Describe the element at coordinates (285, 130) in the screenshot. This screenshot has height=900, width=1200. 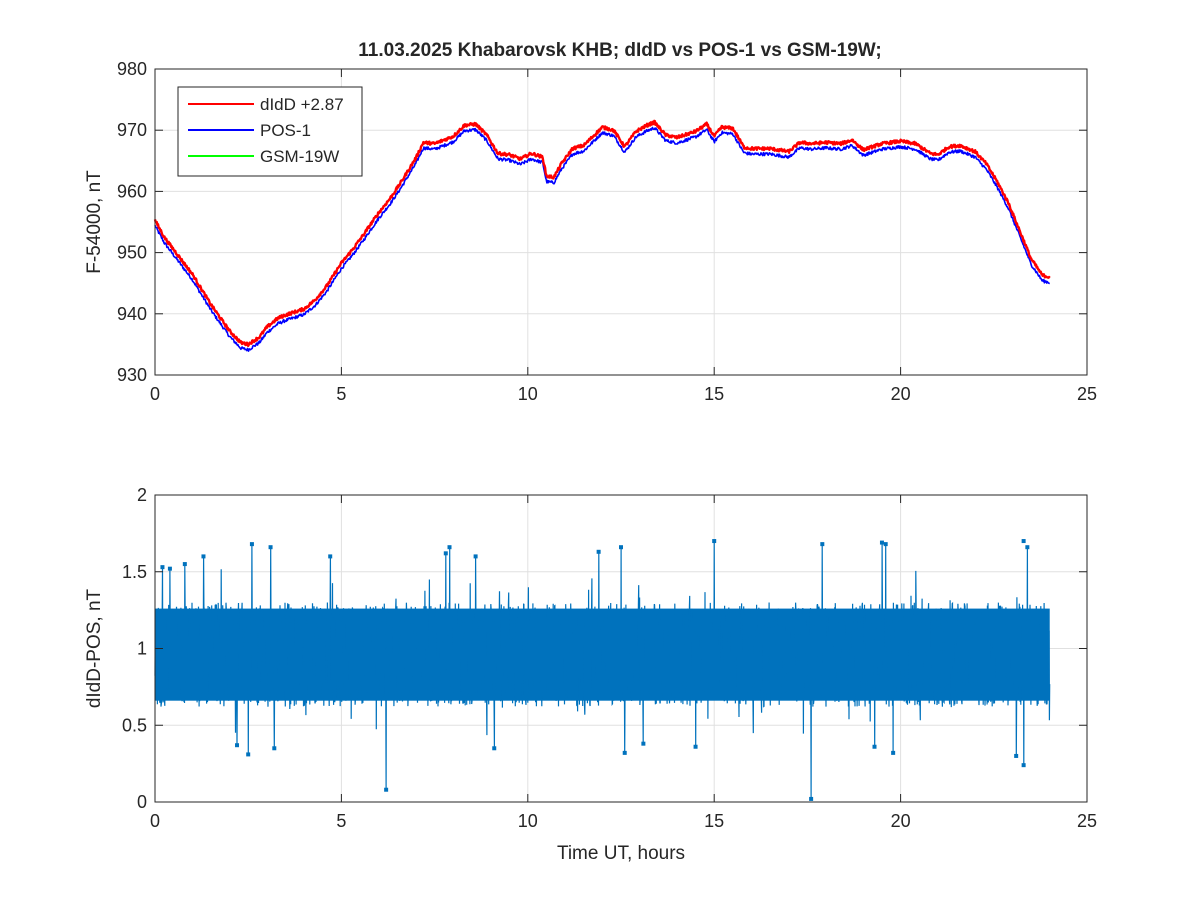
I see `legend-entry: POS-1` at that location.